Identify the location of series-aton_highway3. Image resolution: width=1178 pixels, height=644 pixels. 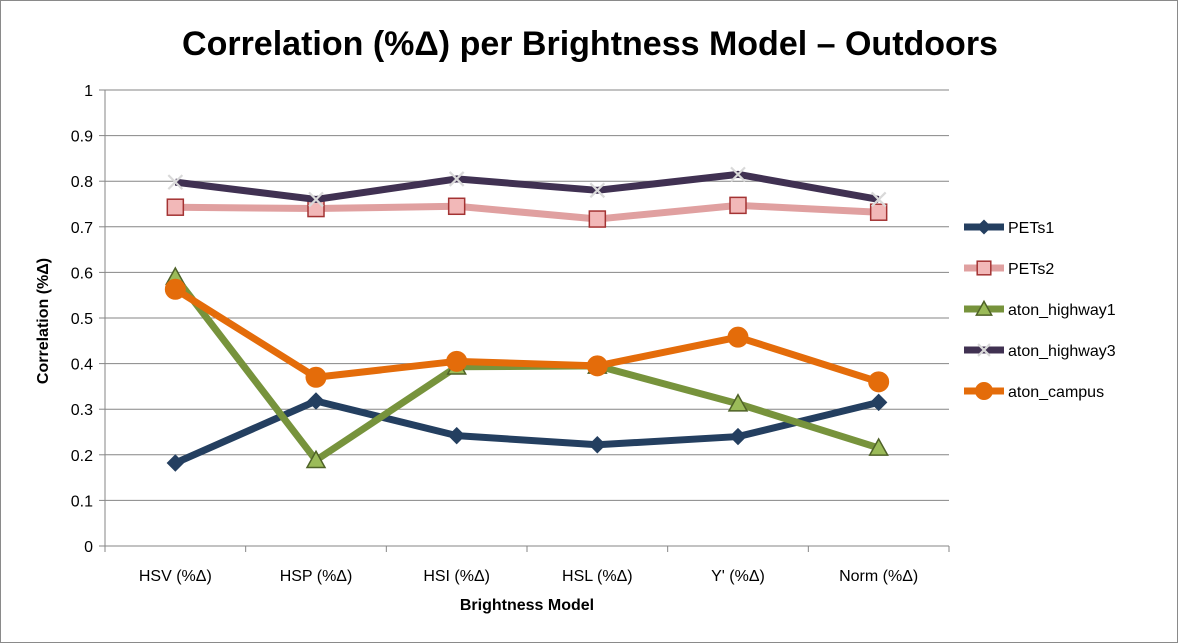
(527, 187).